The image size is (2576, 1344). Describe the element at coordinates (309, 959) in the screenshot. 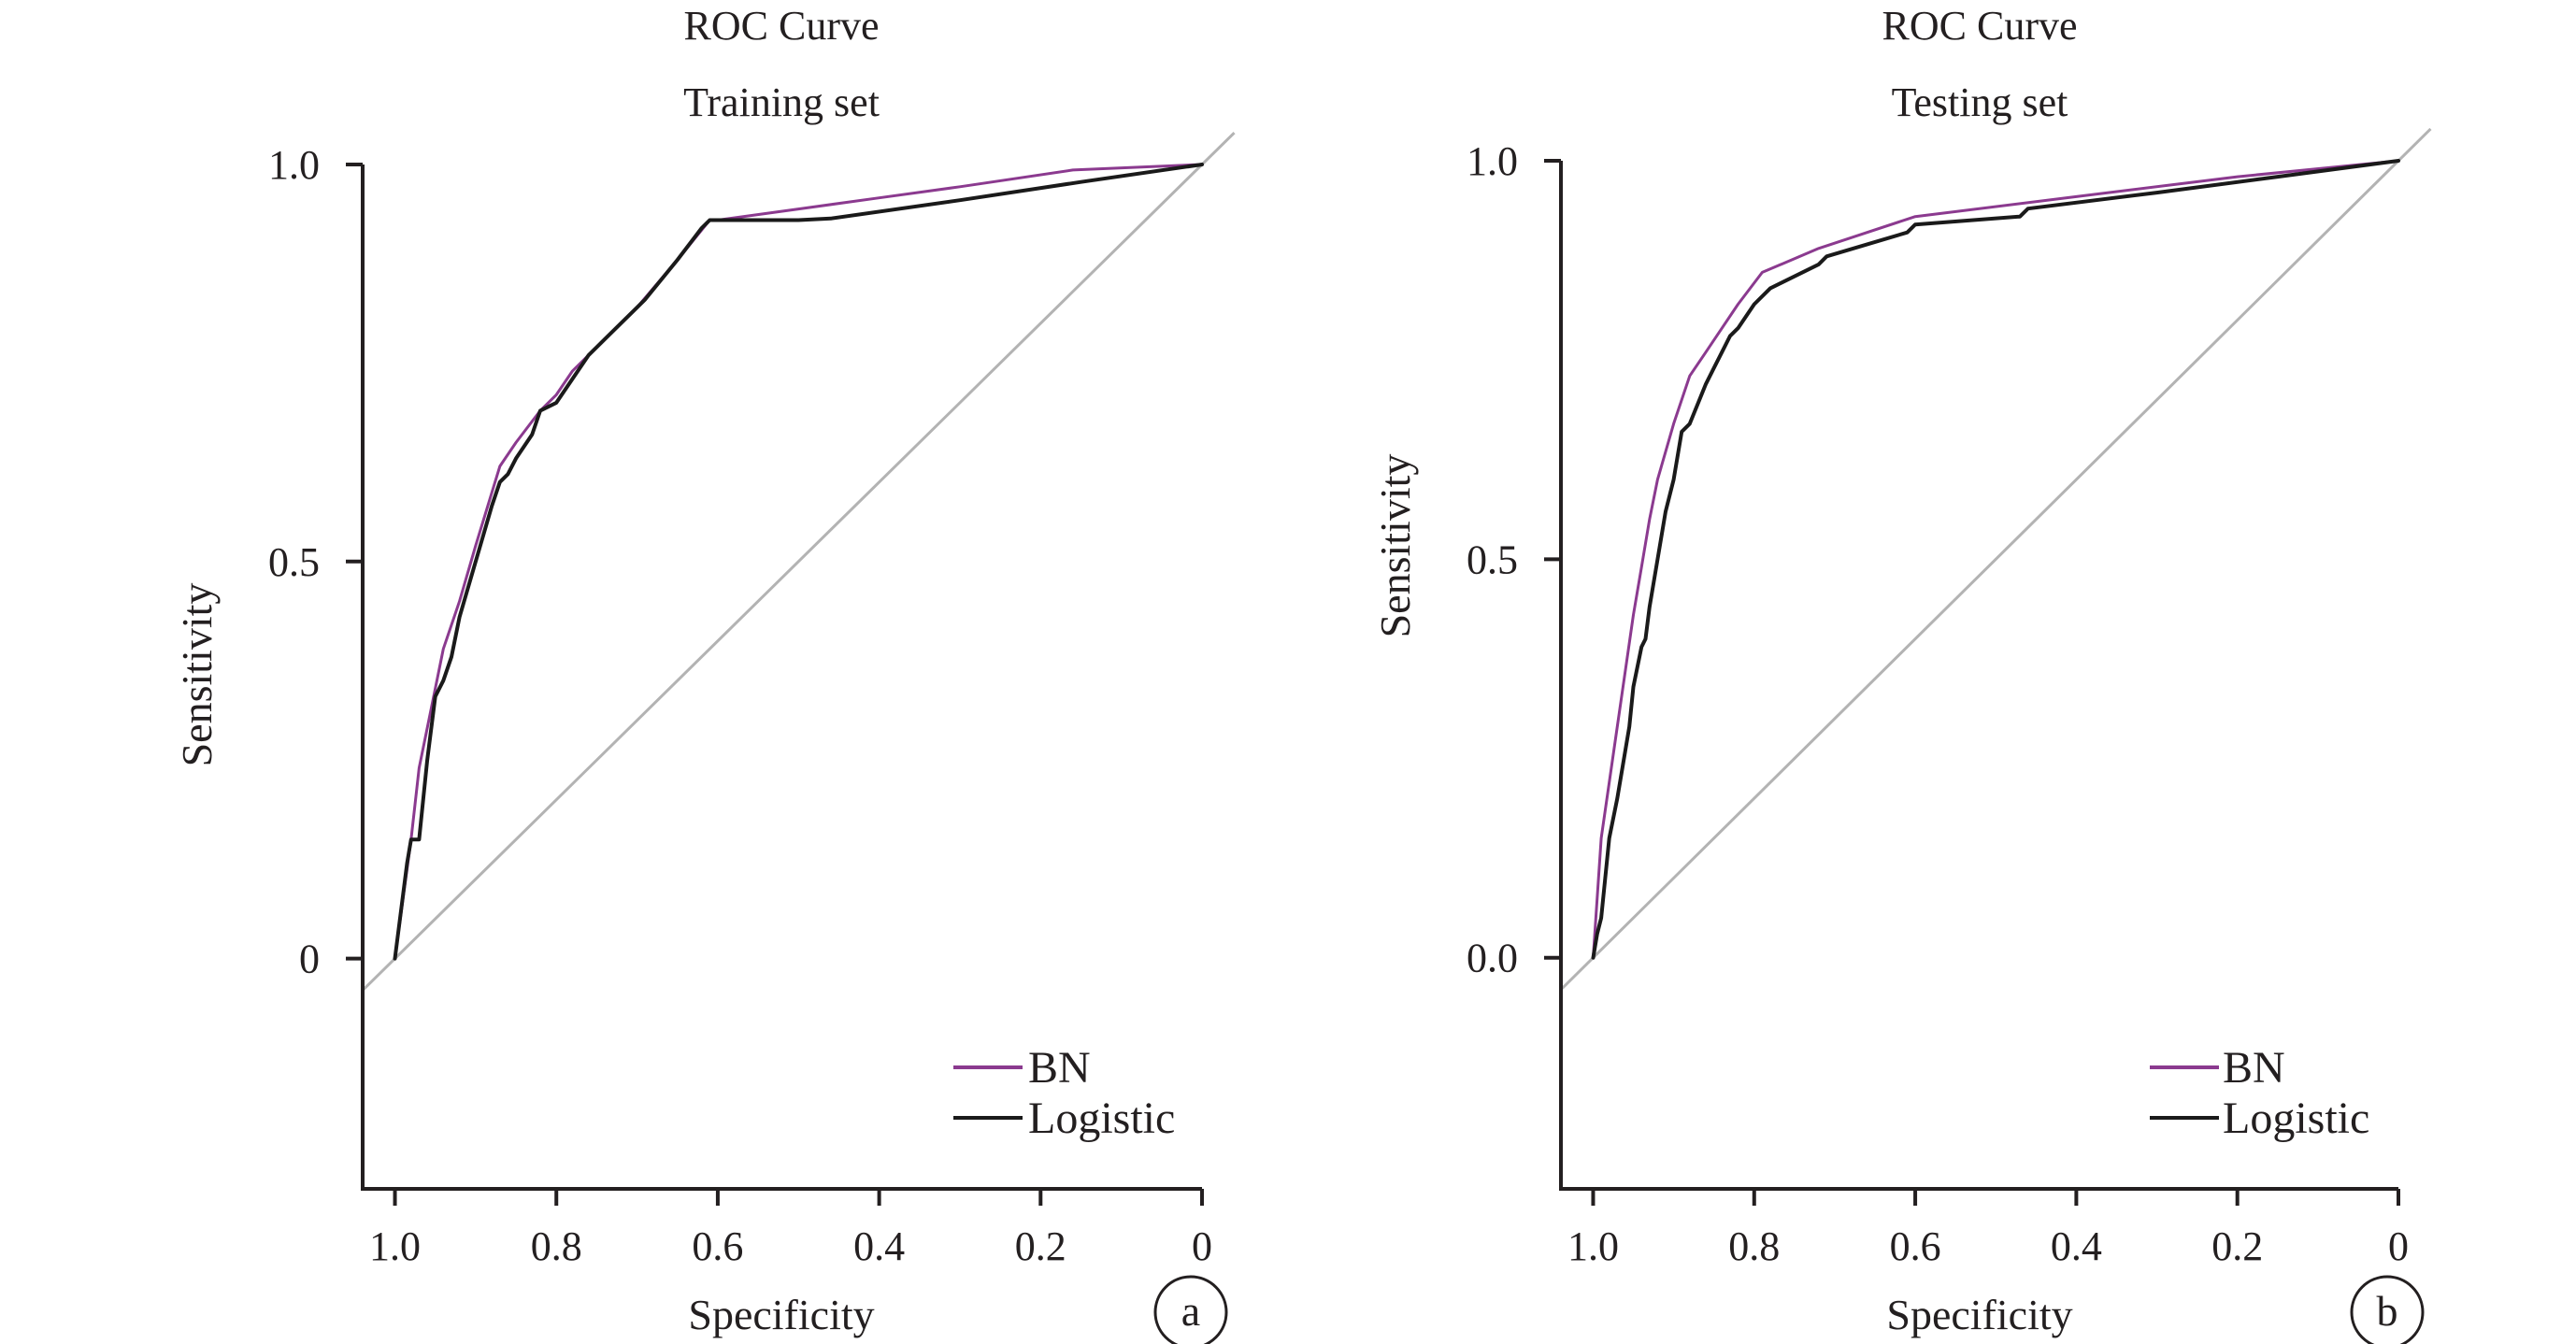

I see `y-tick-label: 0` at that location.